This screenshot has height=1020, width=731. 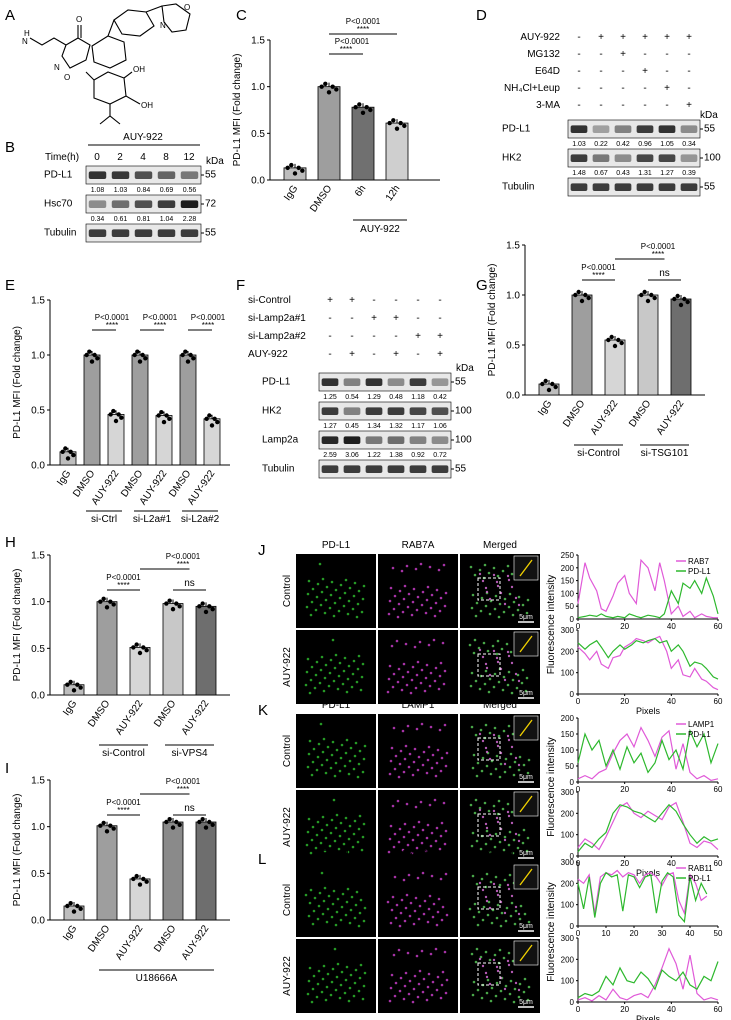 What do you see at coordinates (700, 868) in the screenshot?
I see `legend-label: RAB11` at bounding box center [700, 868].